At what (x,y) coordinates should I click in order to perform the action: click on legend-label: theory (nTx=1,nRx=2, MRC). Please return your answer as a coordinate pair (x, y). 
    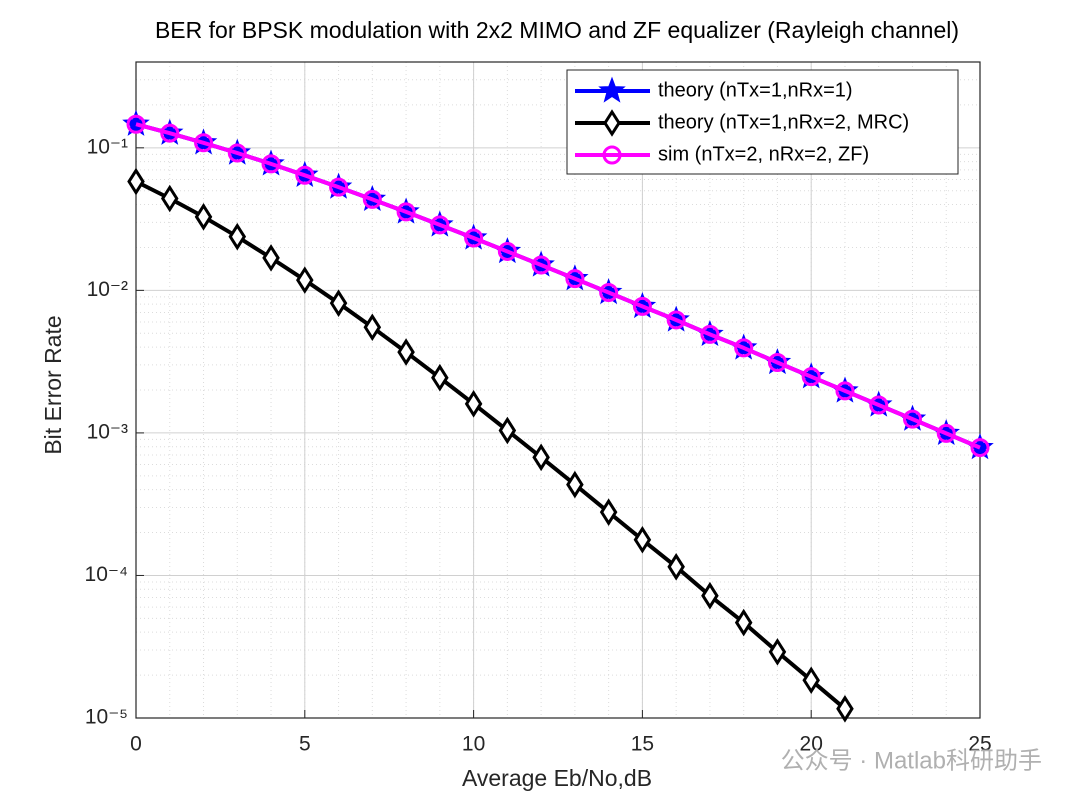
    Looking at the image, I should click on (783, 122).